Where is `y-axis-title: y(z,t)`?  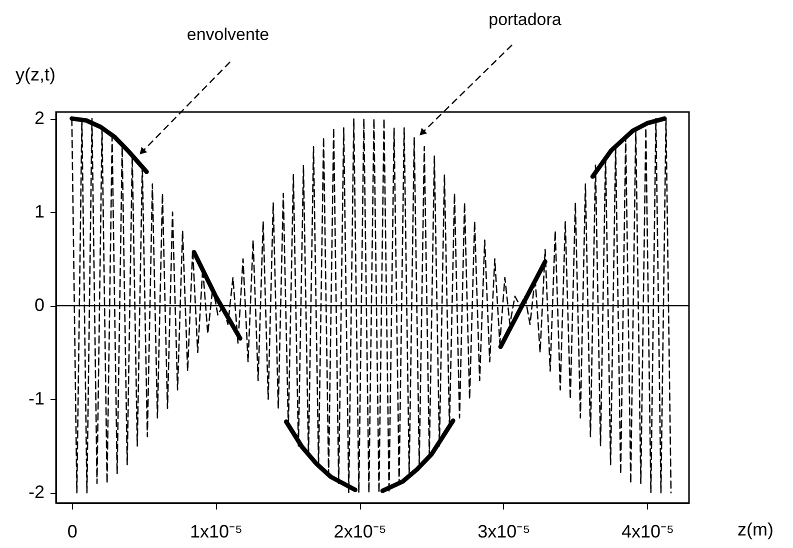 y-axis-title: y(z,t) is located at coordinates (36, 74).